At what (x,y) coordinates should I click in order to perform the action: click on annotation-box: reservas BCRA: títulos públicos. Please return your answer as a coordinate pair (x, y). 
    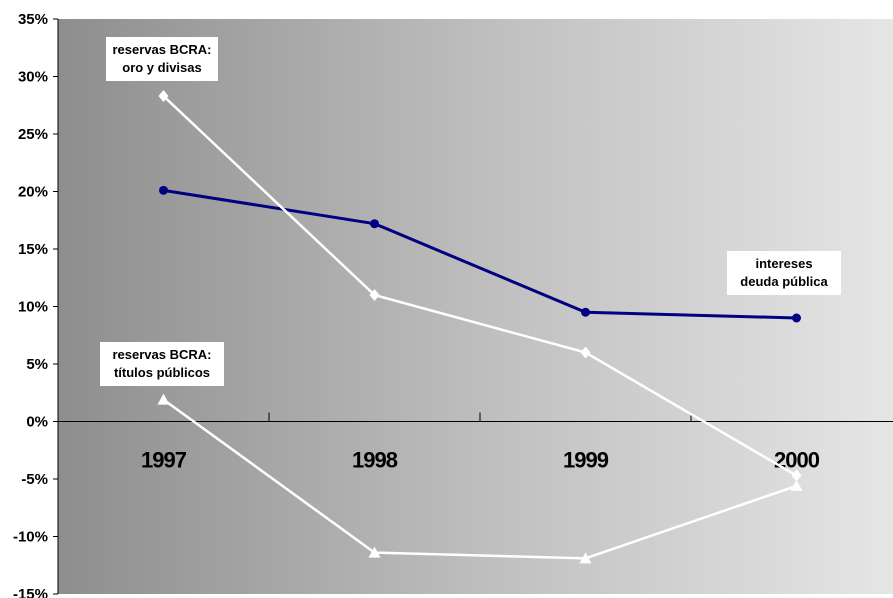
    Looking at the image, I should click on (162, 364).